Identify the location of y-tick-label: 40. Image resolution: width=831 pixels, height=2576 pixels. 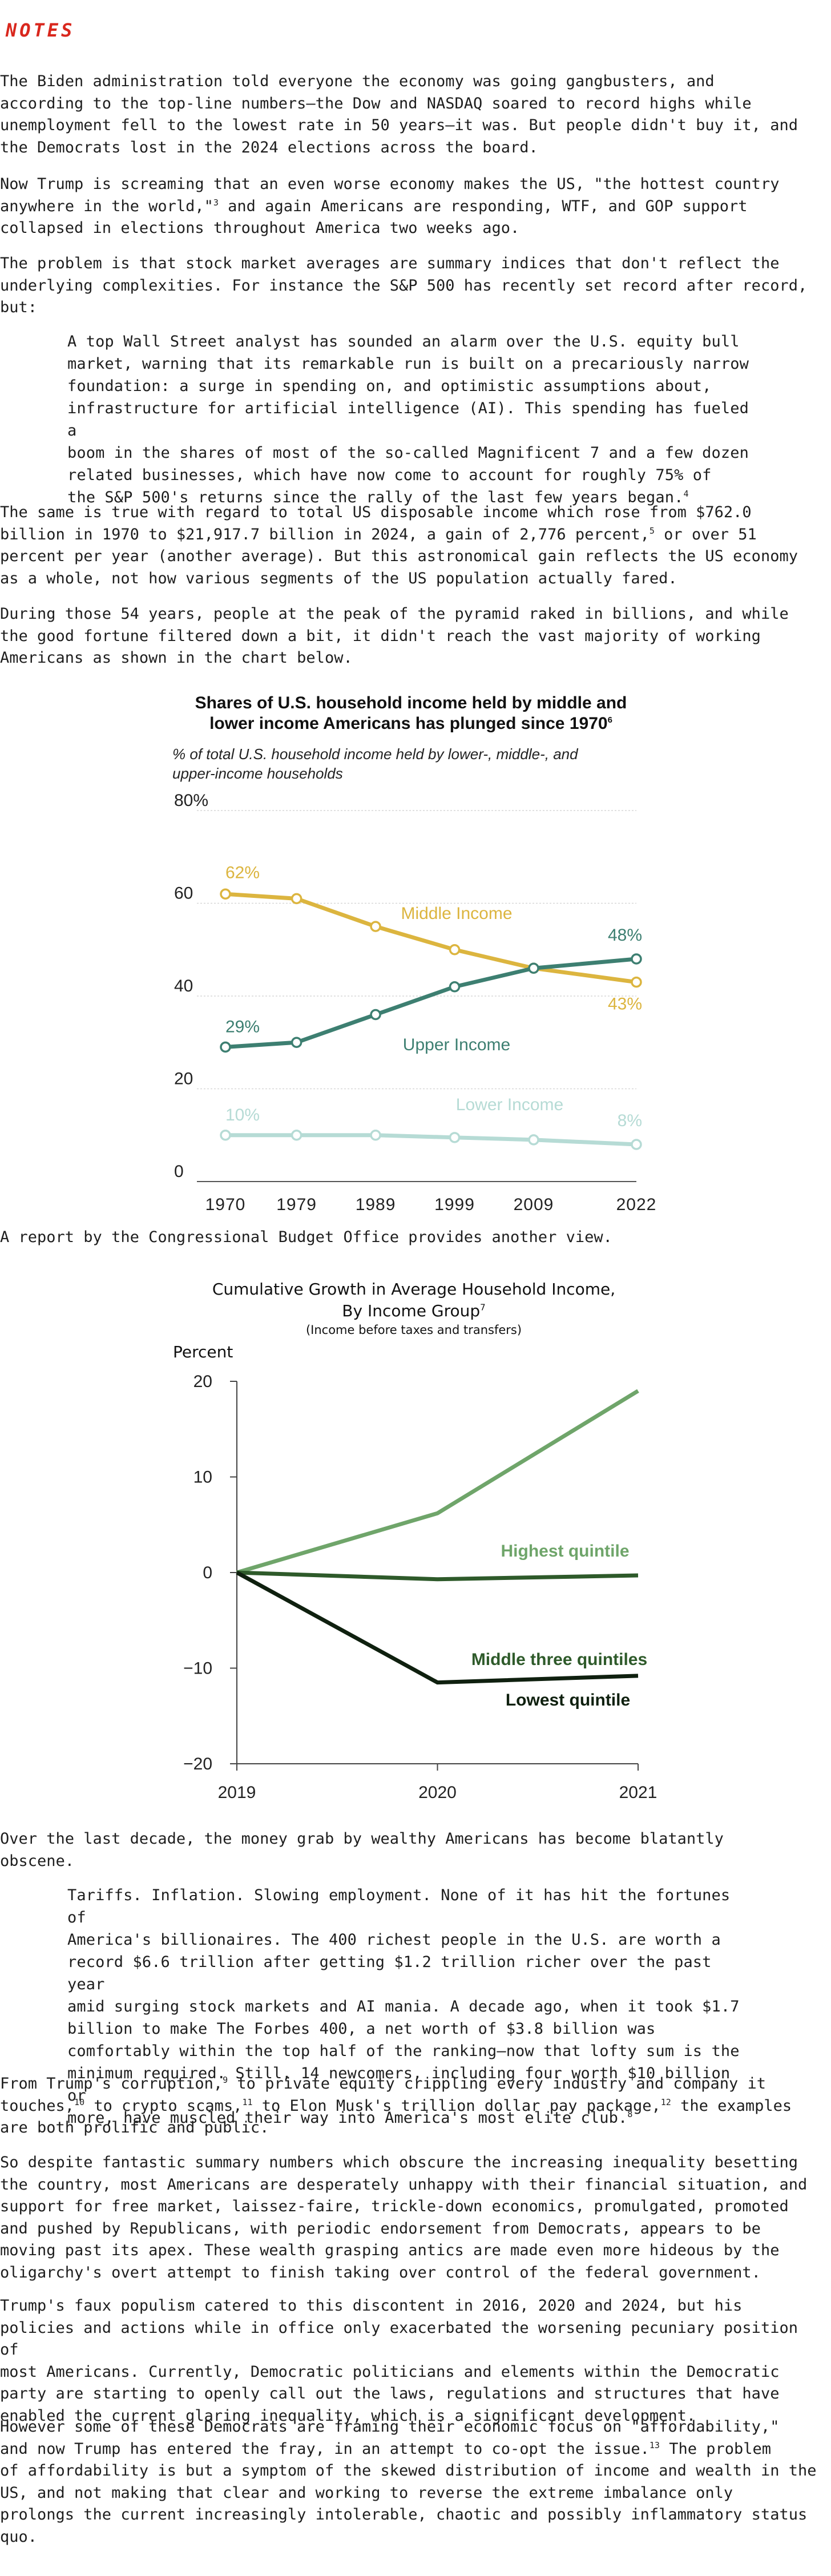
(183, 986).